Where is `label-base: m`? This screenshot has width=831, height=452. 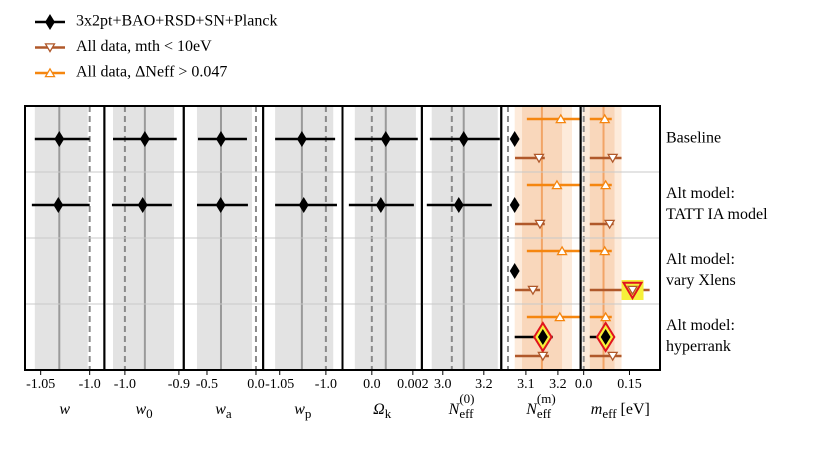 label-base: m is located at coordinates (597, 409).